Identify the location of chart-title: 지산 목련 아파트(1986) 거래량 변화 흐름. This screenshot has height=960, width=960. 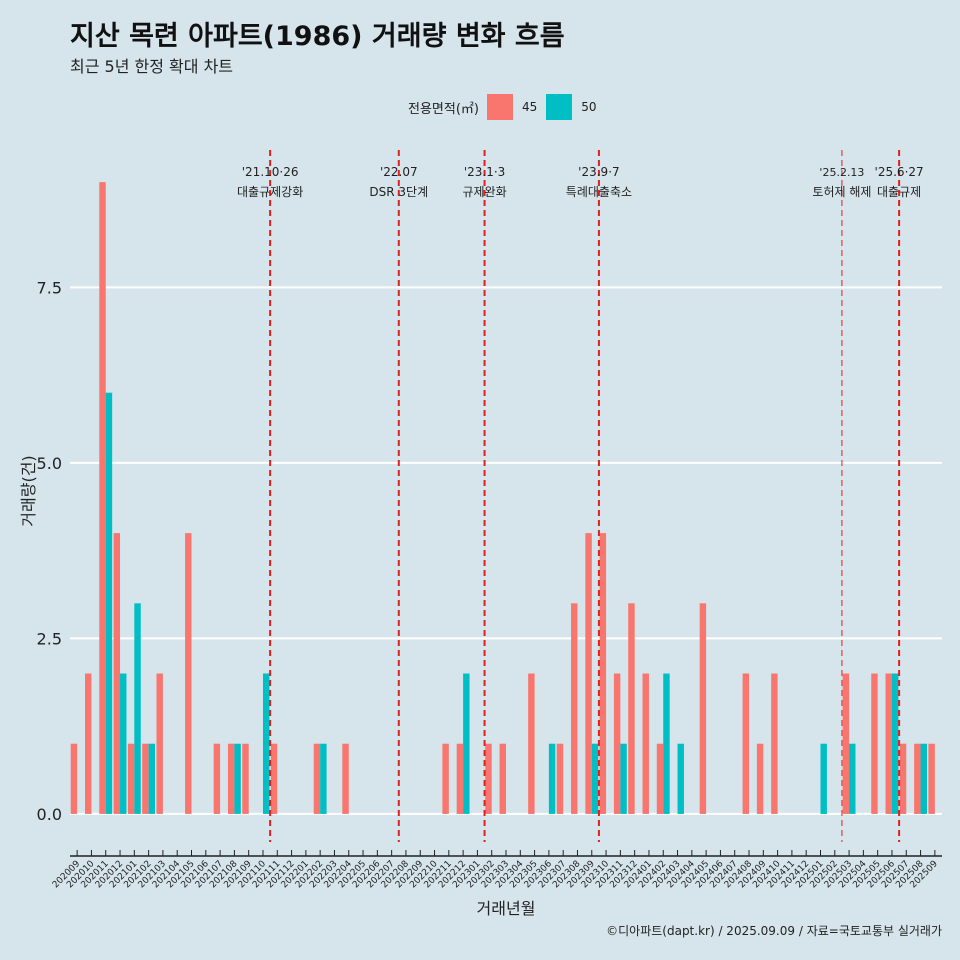
(317, 36).